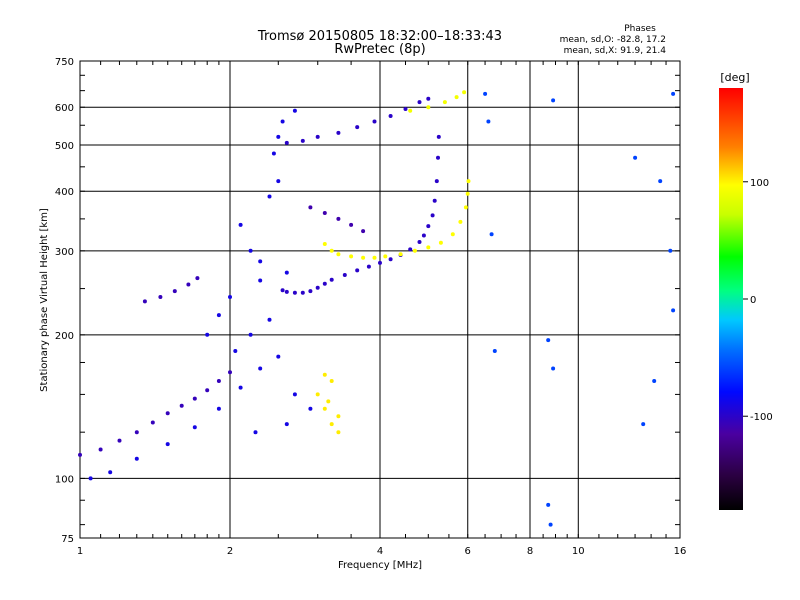  What do you see at coordinates (64, 192) in the screenshot?
I see `y-tick-label: 400` at bounding box center [64, 192].